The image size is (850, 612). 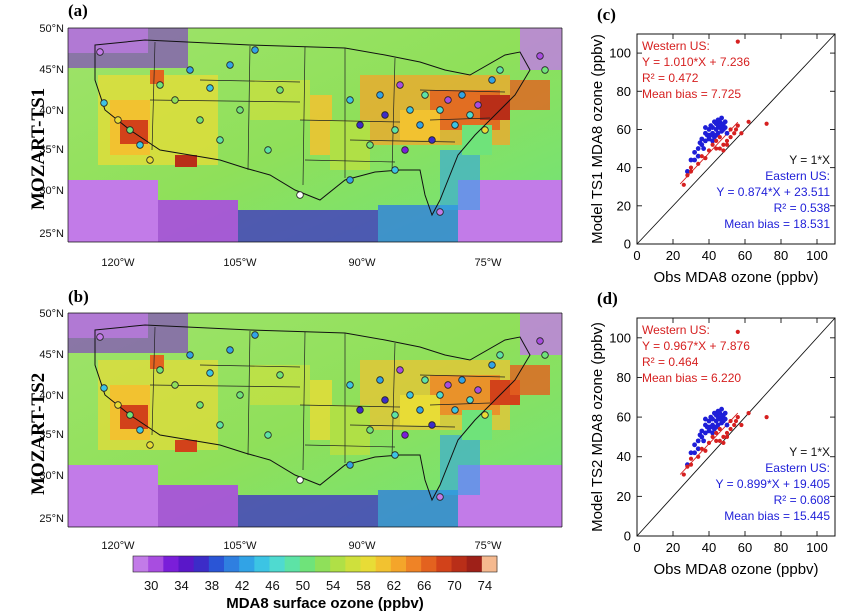 I want to click on colorbar-tick-label: 34, so click(x=181, y=585).